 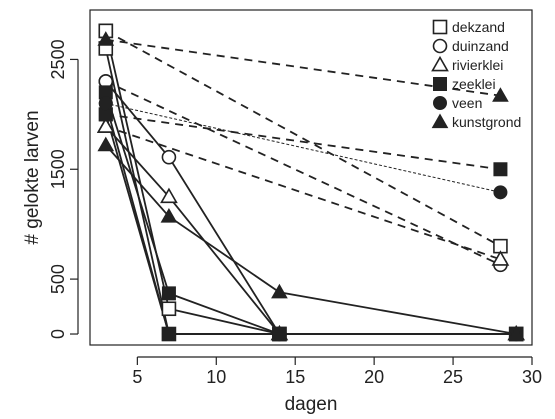 I want to click on x-axis-title: dagen, so click(x=311, y=404).